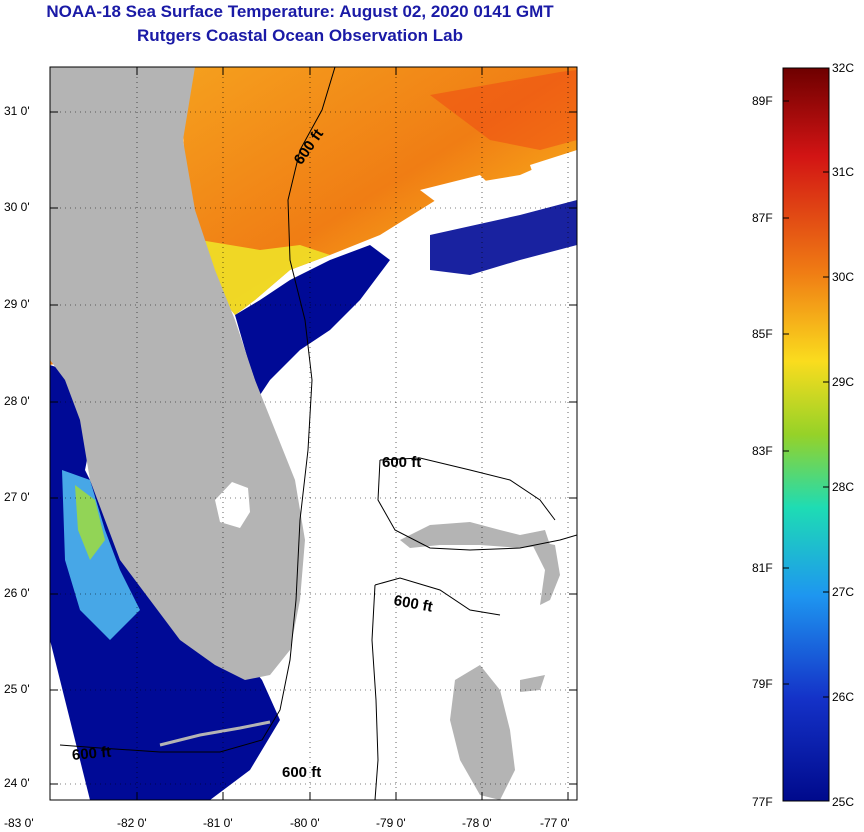 The height and width of the screenshot is (832, 864). What do you see at coordinates (477, 823) in the screenshot?
I see `lon-label: -78 0'` at bounding box center [477, 823].